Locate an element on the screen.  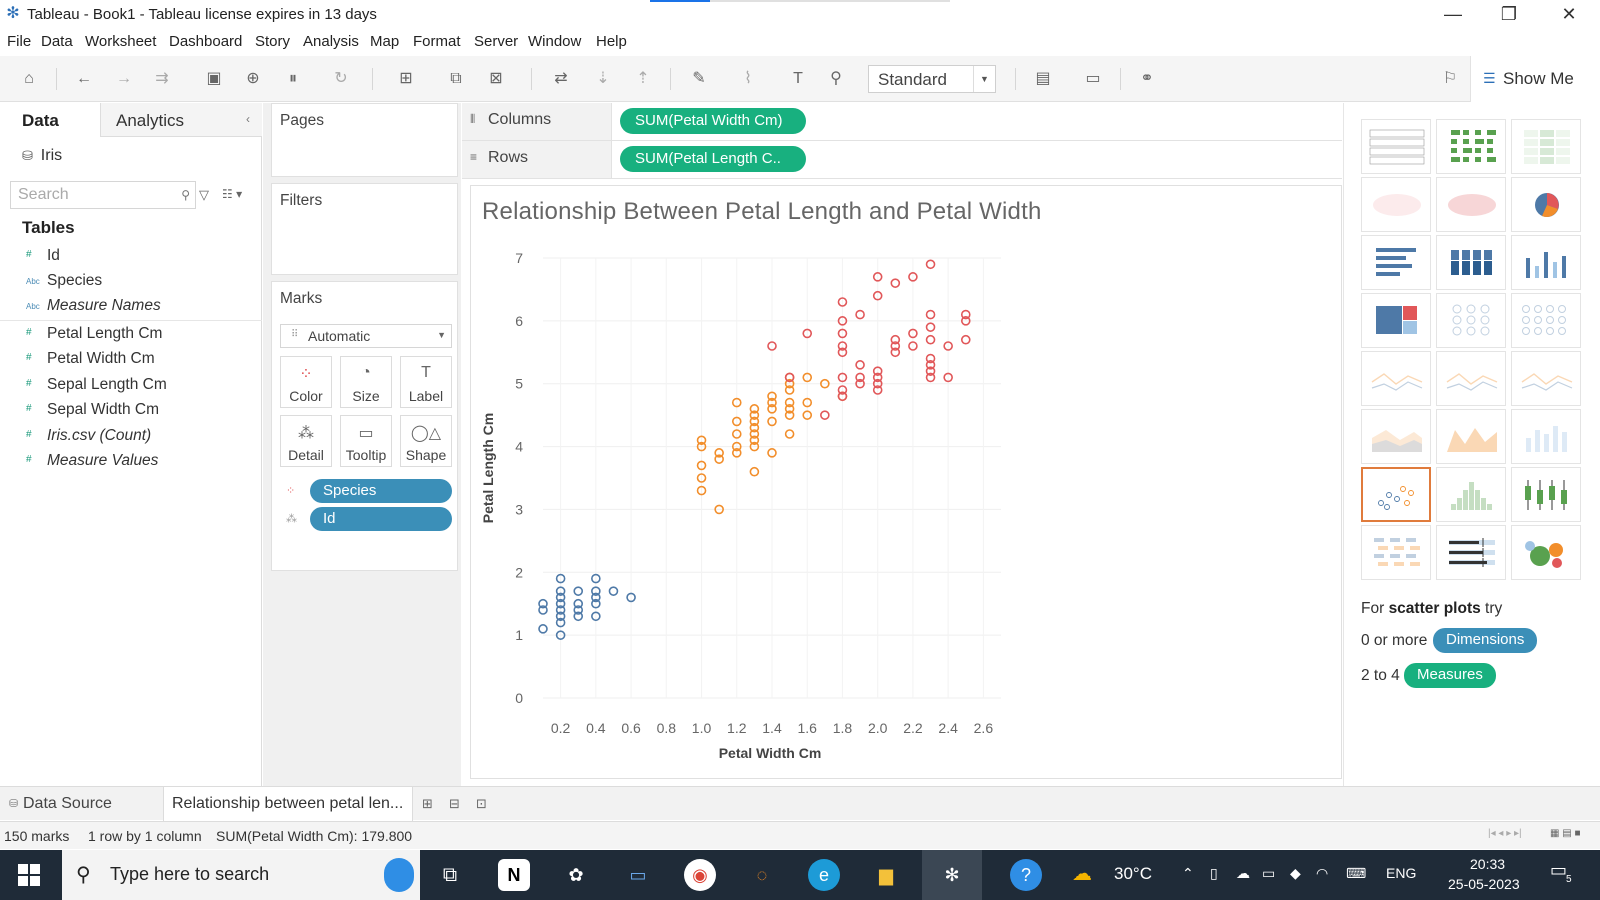
labels-icon: T is located at coordinates (798, 78).